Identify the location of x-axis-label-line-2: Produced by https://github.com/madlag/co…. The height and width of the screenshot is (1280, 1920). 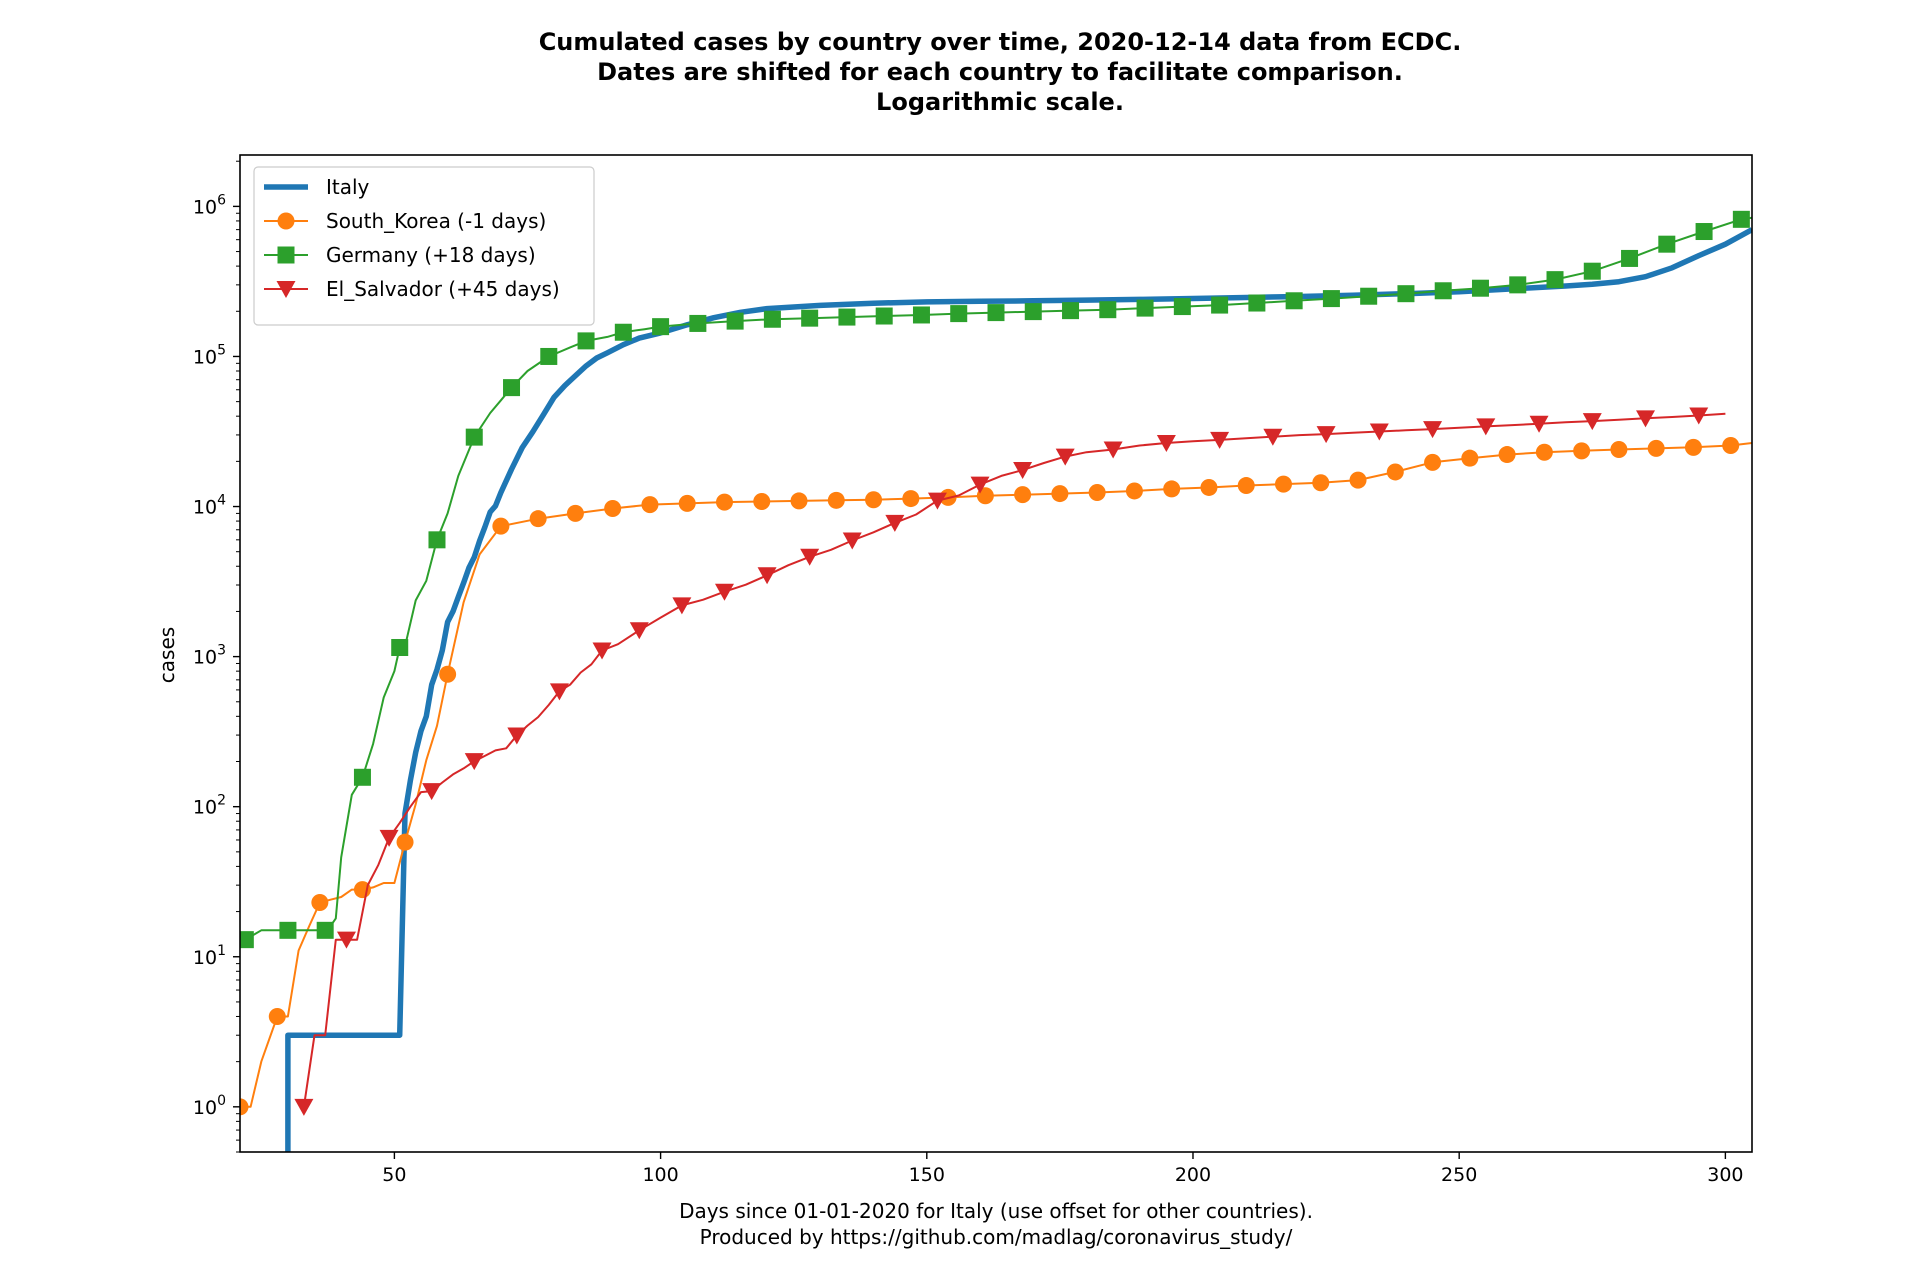
(996, 1237).